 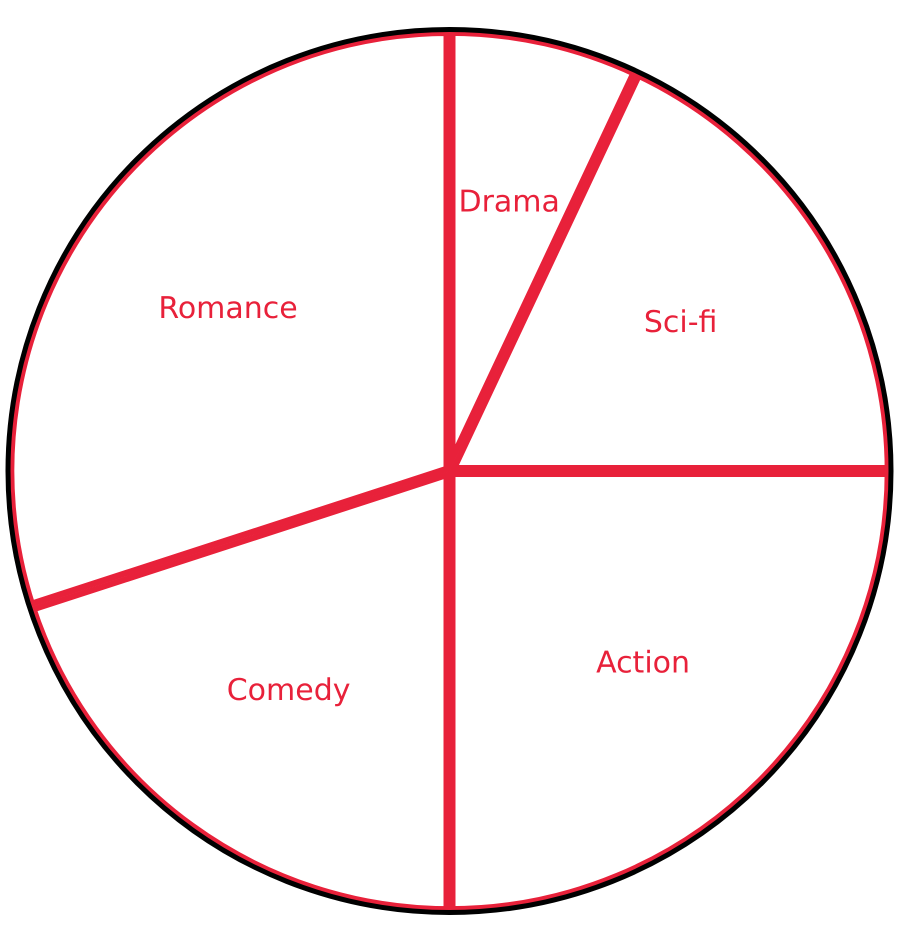 I want to click on slice-label: Action, so click(x=643, y=662).